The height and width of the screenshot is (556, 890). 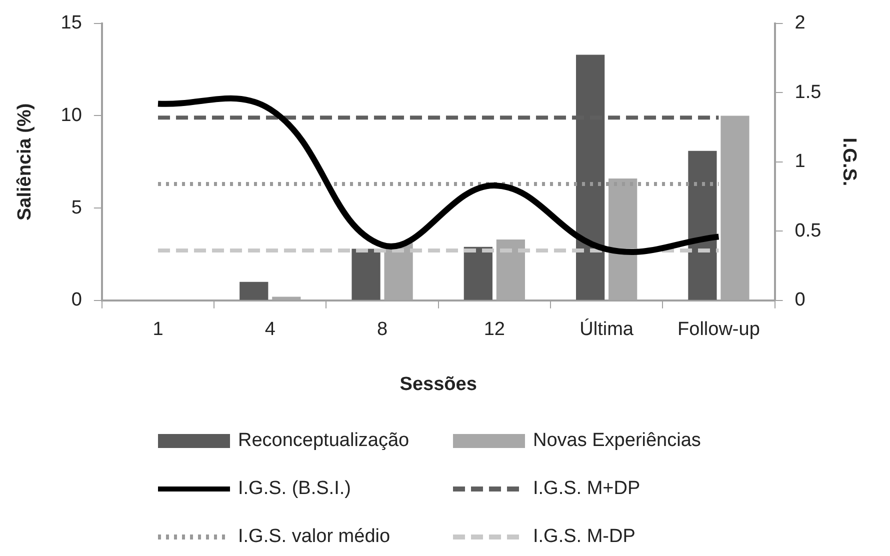 What do you see at coordinates (25, 162) in the screenshot?
I see `y-axis-title: Saliência (%)` at bounding box center [25, 162].